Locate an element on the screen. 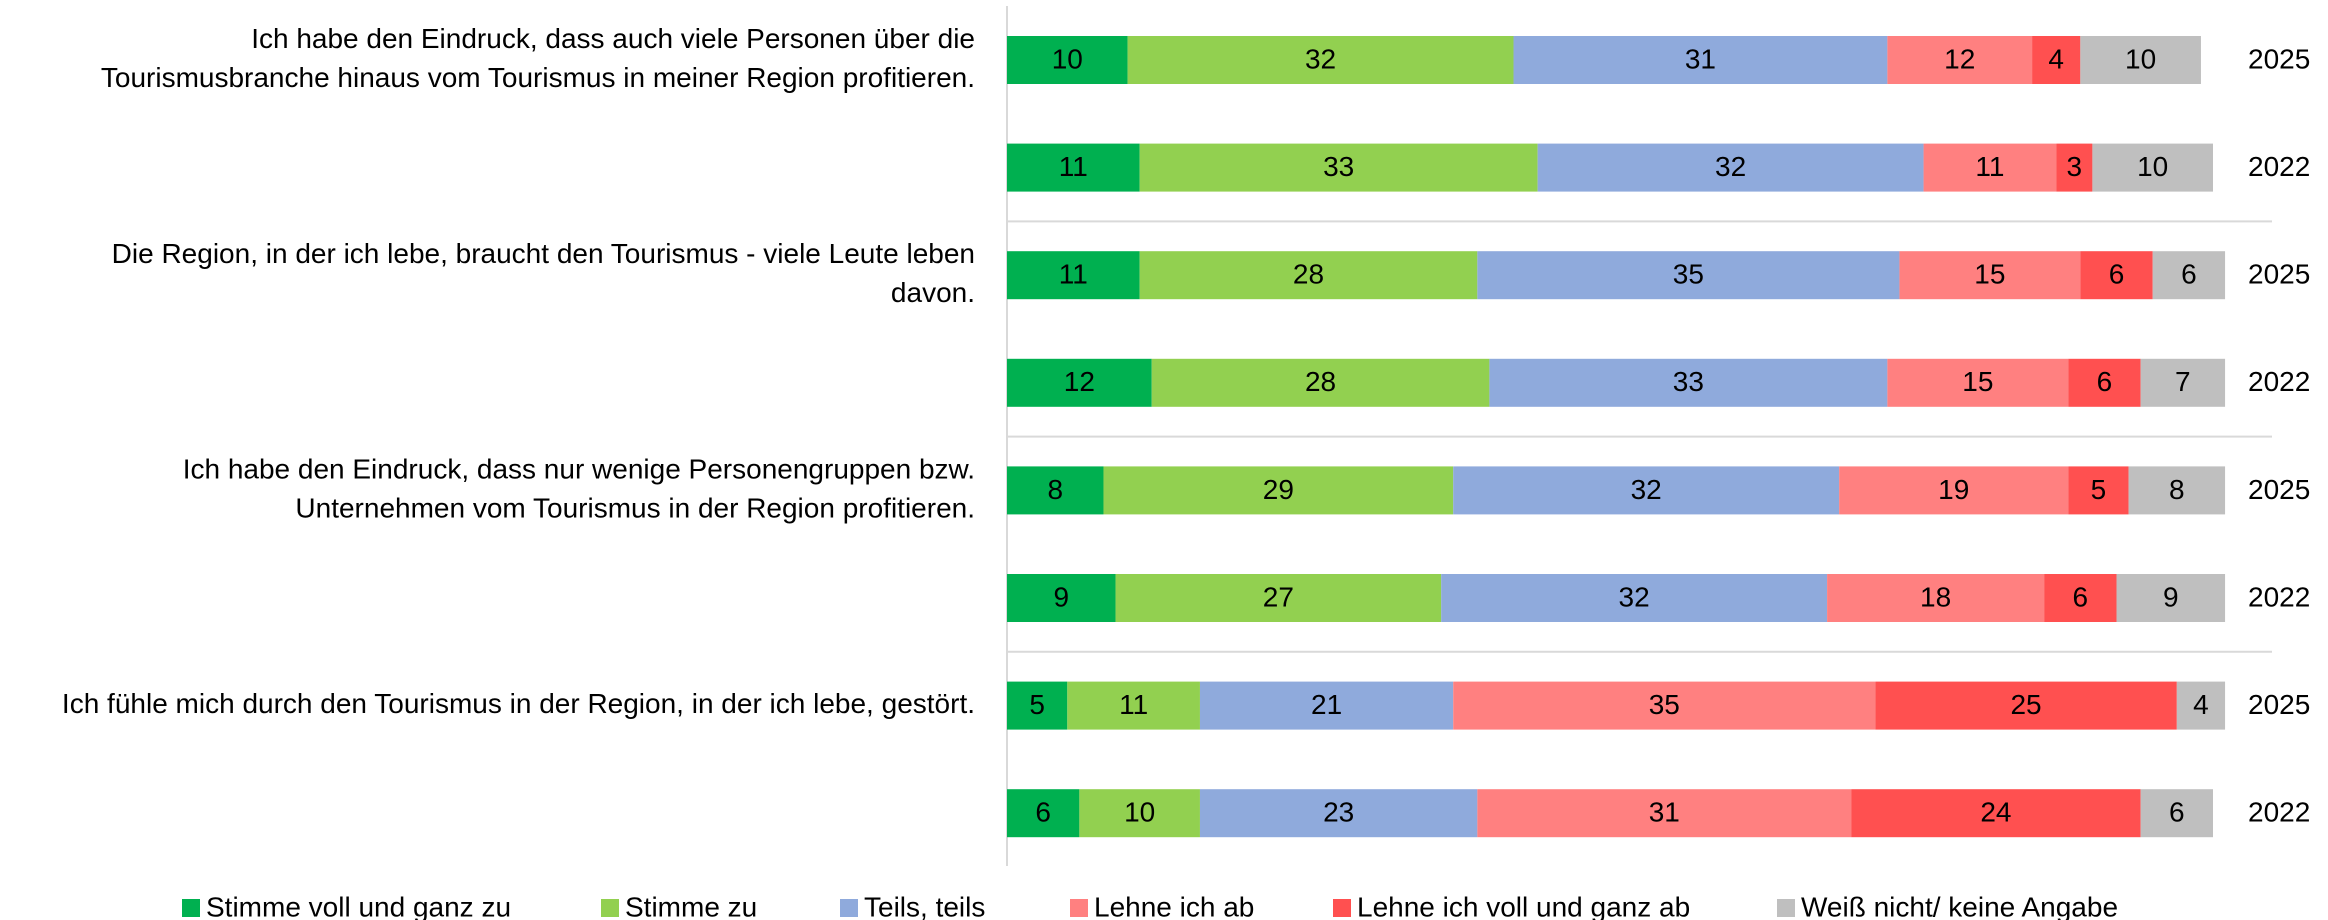 The image size is (2328, 920). data-label: 7 is located at coordinates (2183, 381).